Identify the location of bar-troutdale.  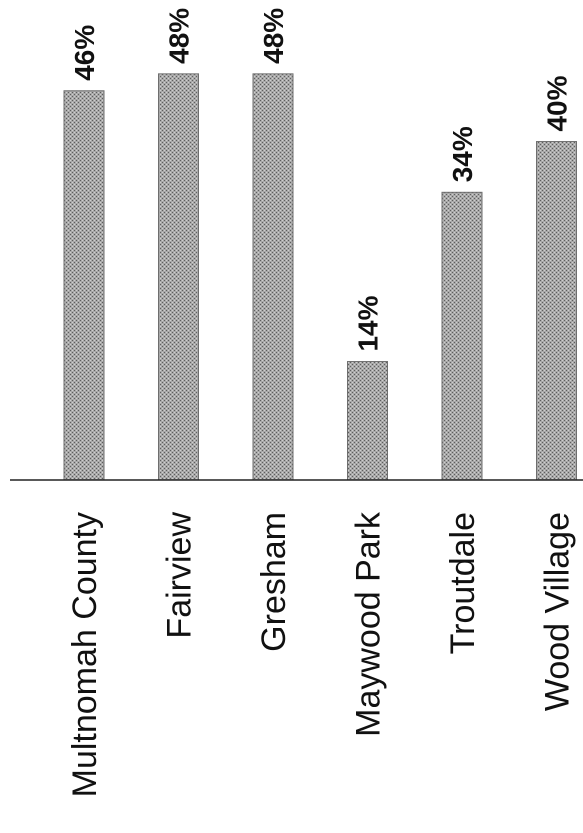
(462, 336).